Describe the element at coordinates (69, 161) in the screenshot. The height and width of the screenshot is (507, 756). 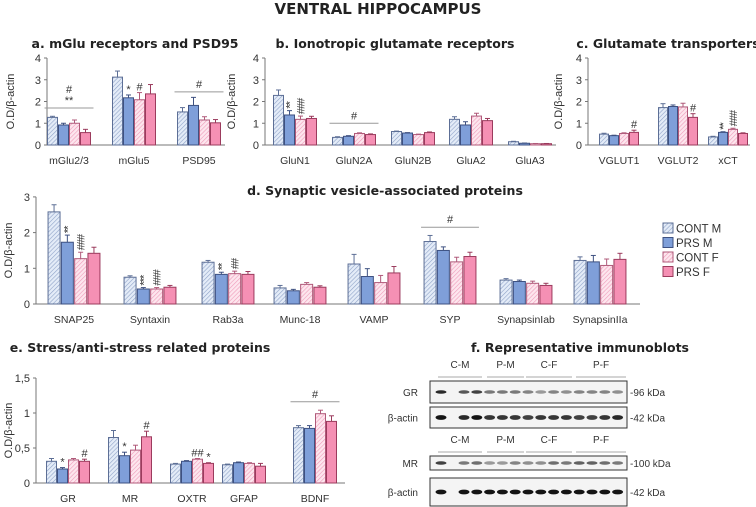
I see `category-label: mGlu2/3` at that location.